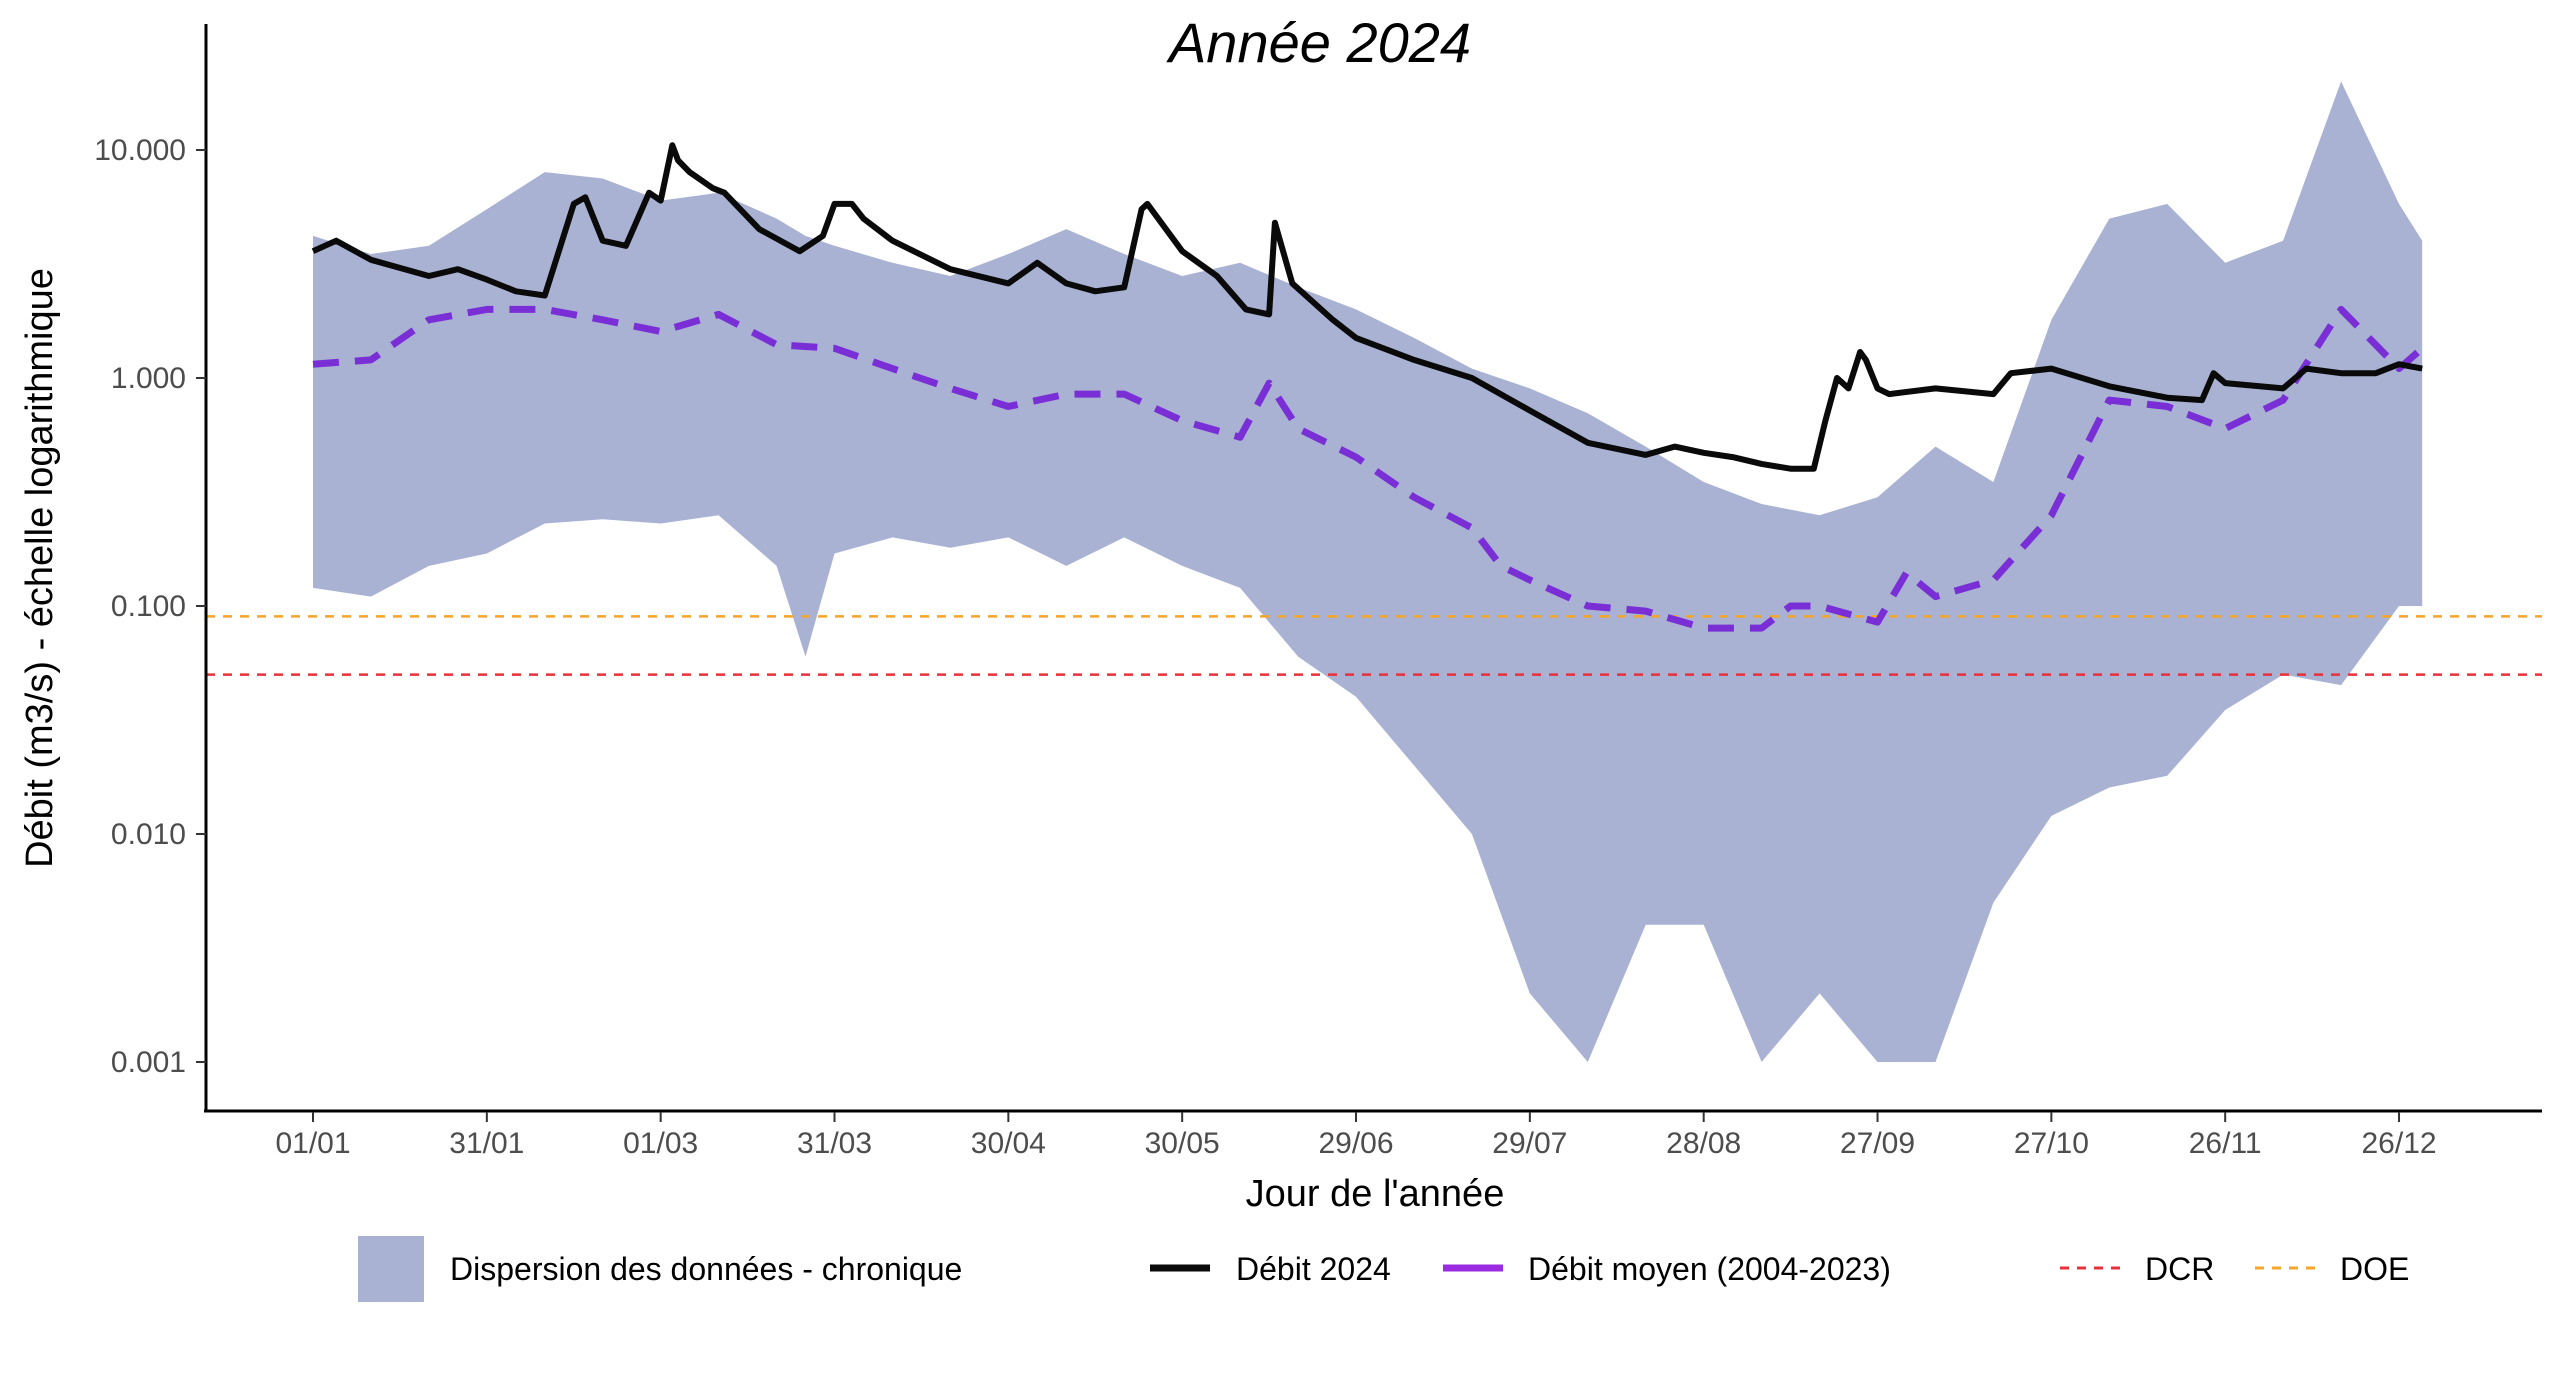 The height and width of the screenshot is (1396, 2560). Describe the element at coordinates (148, 378) in the screenshot. I see `y-tick-label: 1.000` at that location.